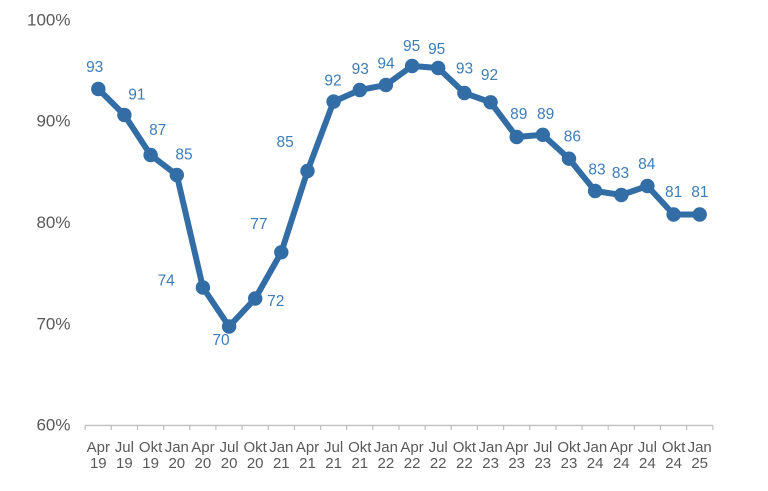 Image resolution: width=768 pixels, height=491 pixels. Describe the element at coordinates (258, 224) in the screenshot. I see `svg-text: 77` at that location.